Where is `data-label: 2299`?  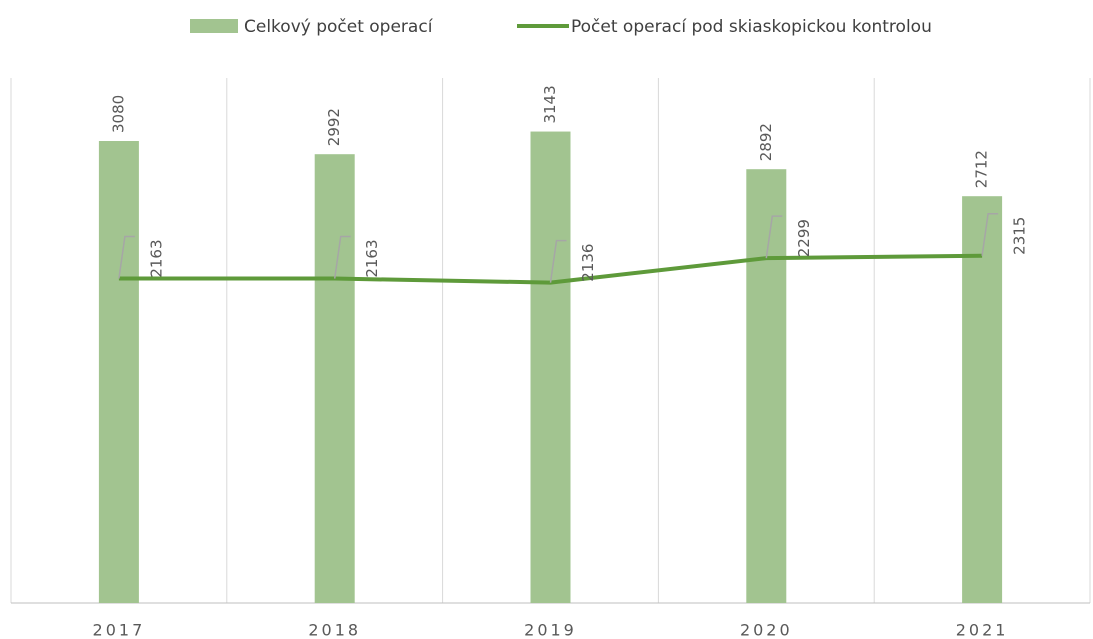 data-label: 2299 is located at coordinates (804, 238).